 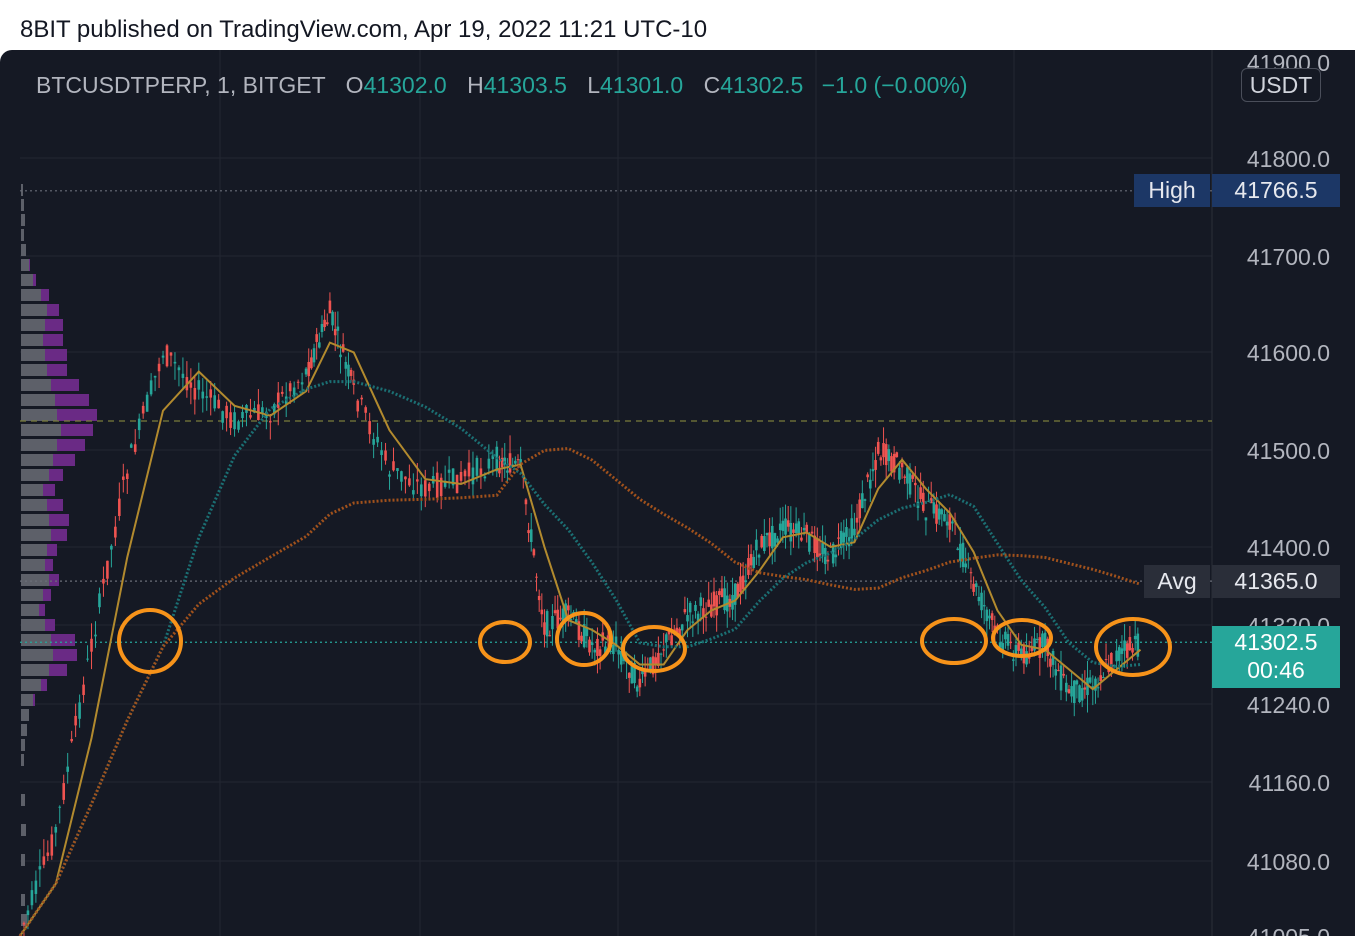 I want to click on currency-unit-button: USDT, so click(x=1281, y=85).